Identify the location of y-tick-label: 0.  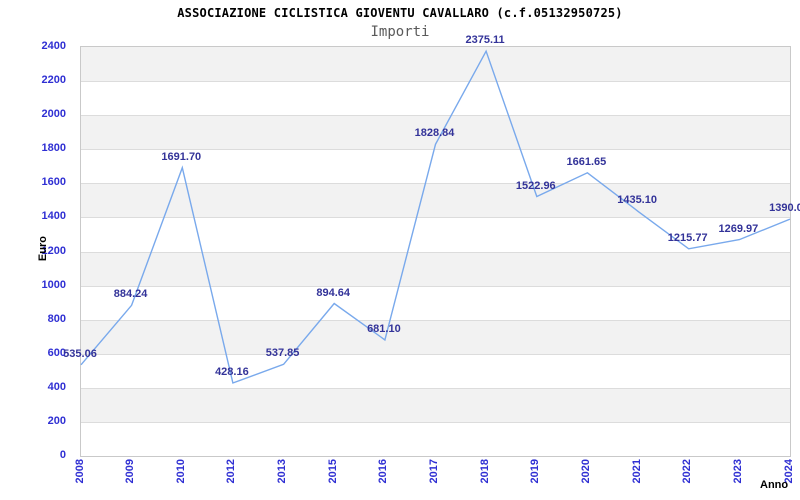
(62, 455).